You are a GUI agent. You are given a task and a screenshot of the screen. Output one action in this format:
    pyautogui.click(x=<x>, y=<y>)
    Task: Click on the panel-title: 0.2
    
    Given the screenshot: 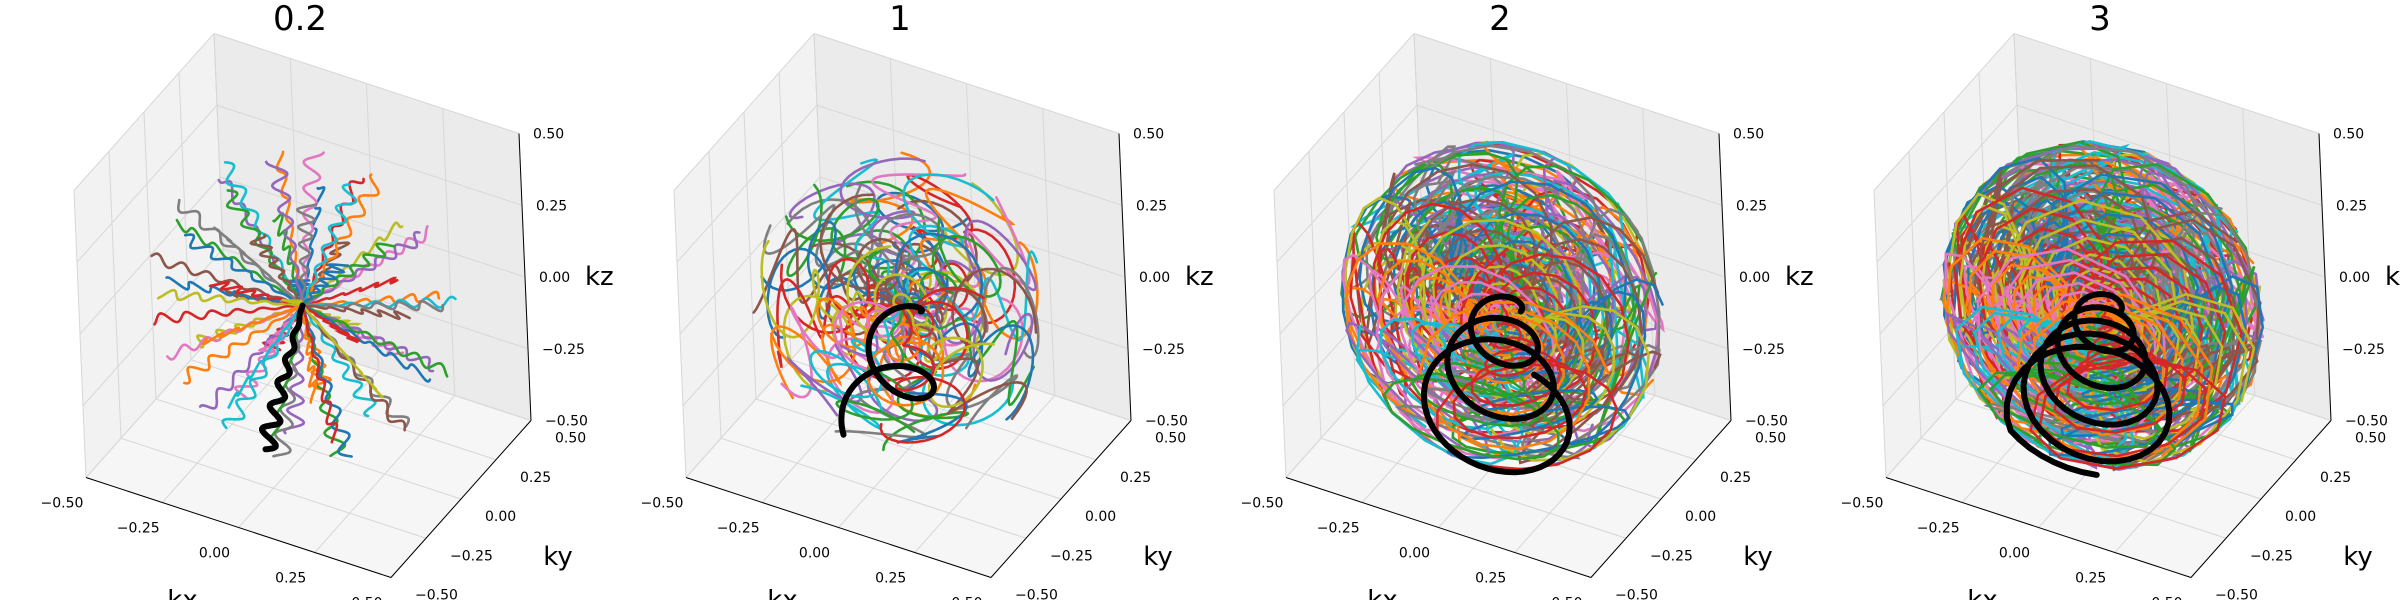 What is the action you would take?
    pyautogui.click(x=300, y=19)
    